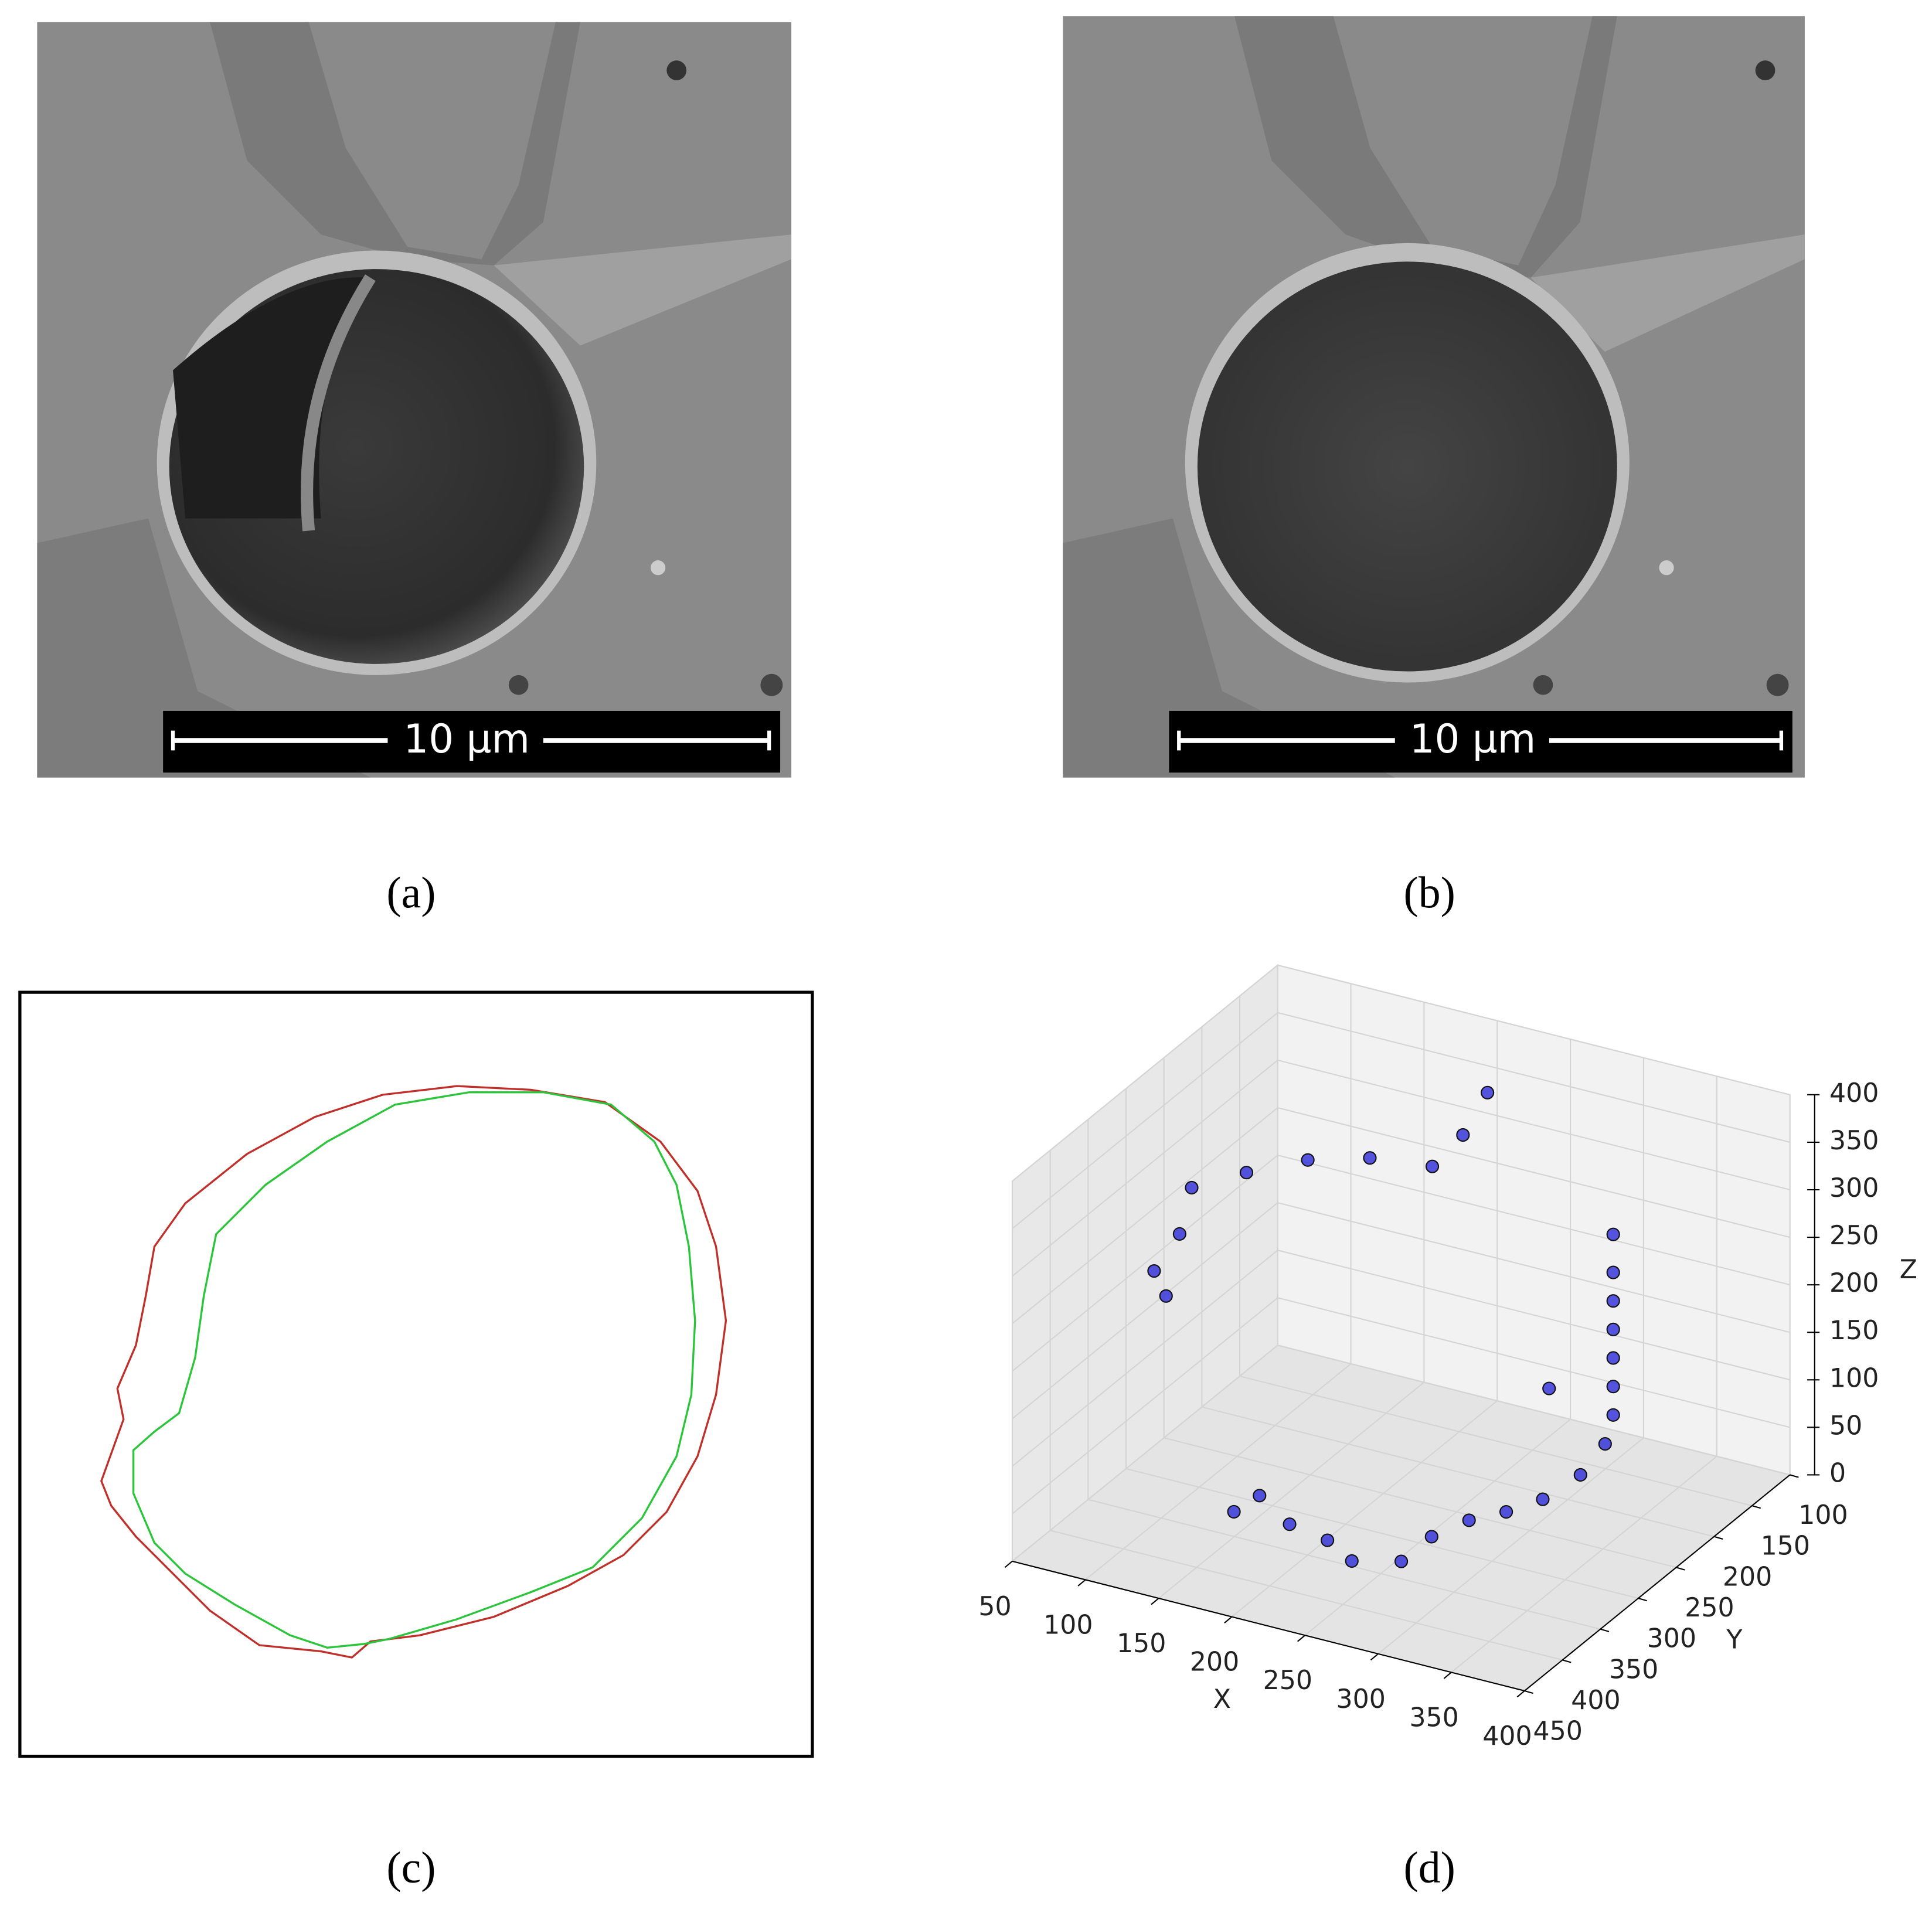  Describe the element at coordinates (1214, 1662) in the screenshot. I see `x-tick-label: 200` at that location.